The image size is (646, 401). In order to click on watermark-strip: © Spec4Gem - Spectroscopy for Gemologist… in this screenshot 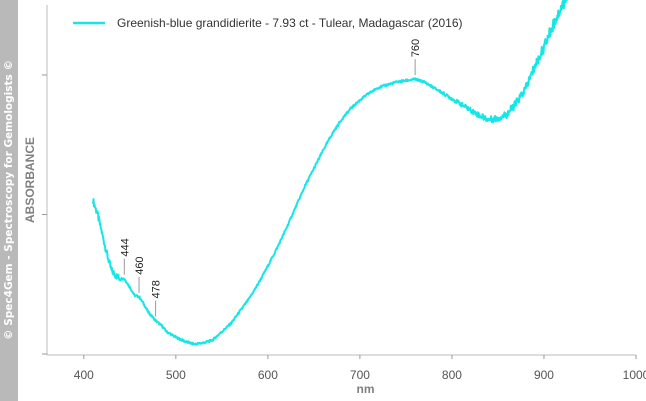, I will do `click(9, 200)`.